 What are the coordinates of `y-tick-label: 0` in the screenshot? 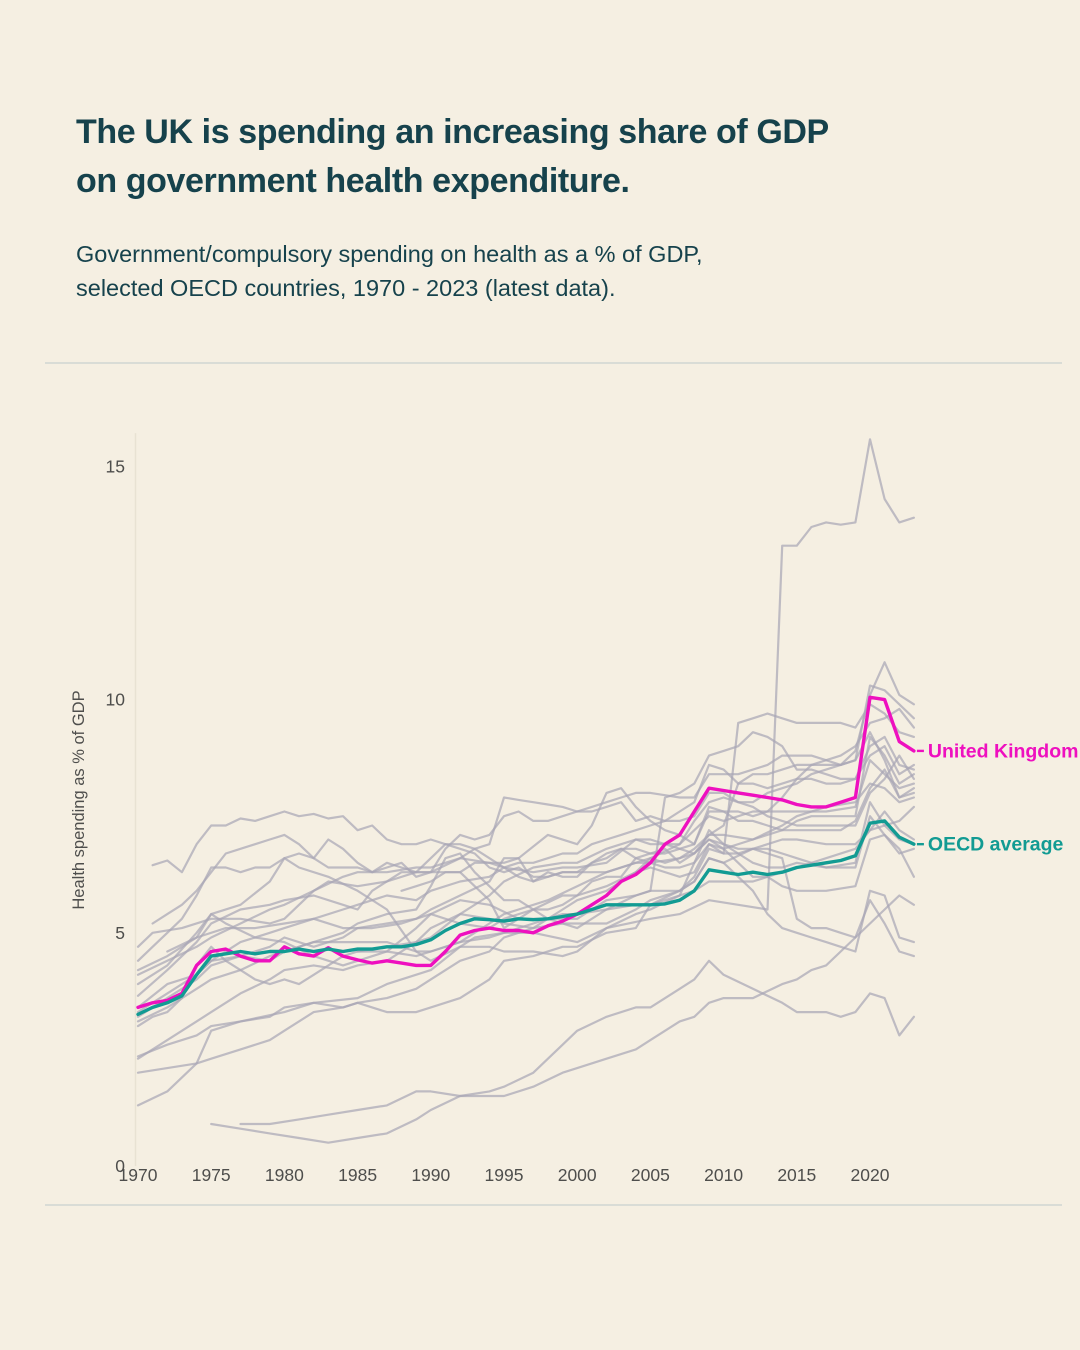 It's located at (120, 1166).